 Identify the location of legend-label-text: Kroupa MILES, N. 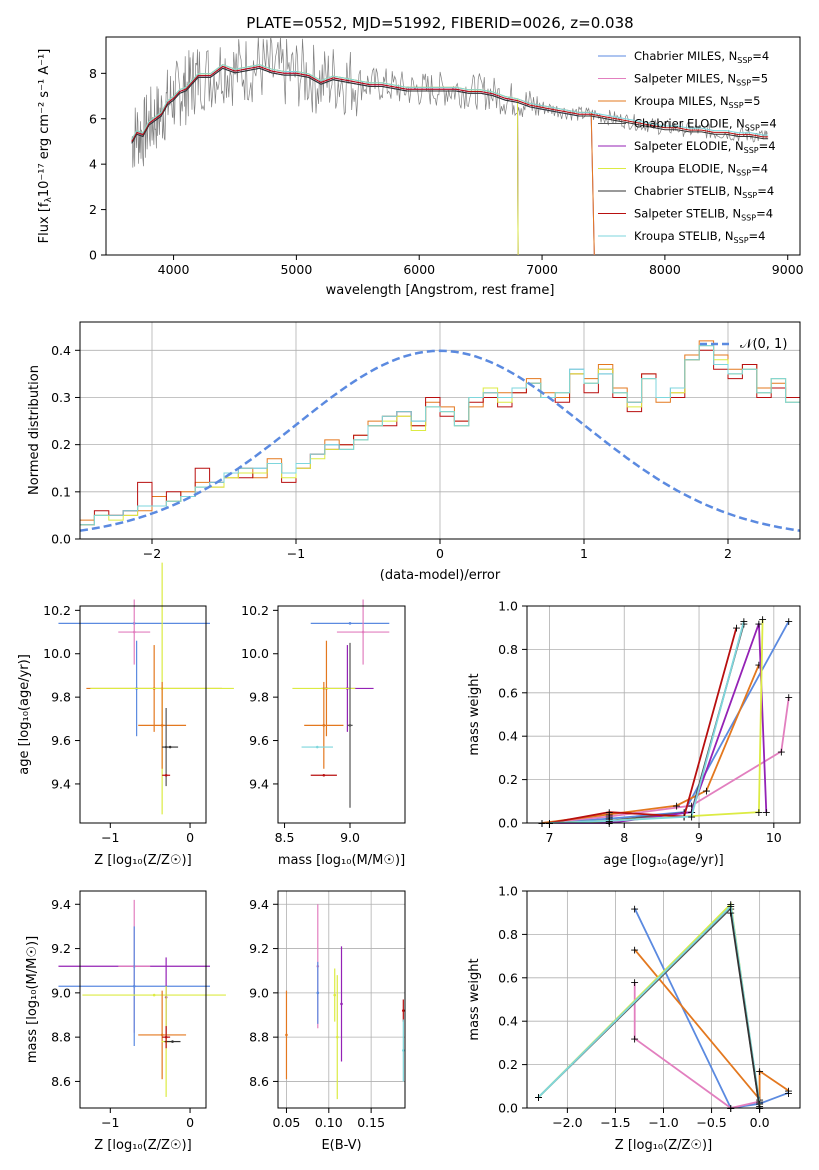
(681, 101).